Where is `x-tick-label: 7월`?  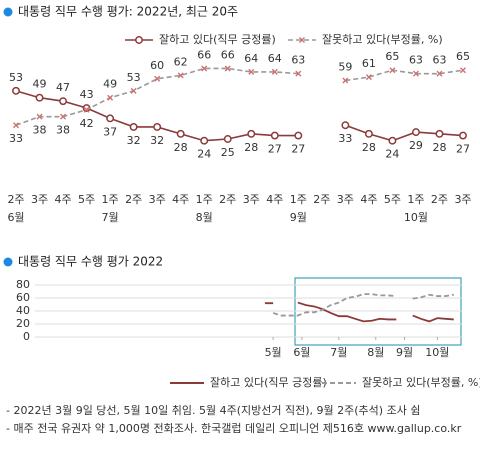
x-tick-label: 7월 is located at coordinates (338, 352).